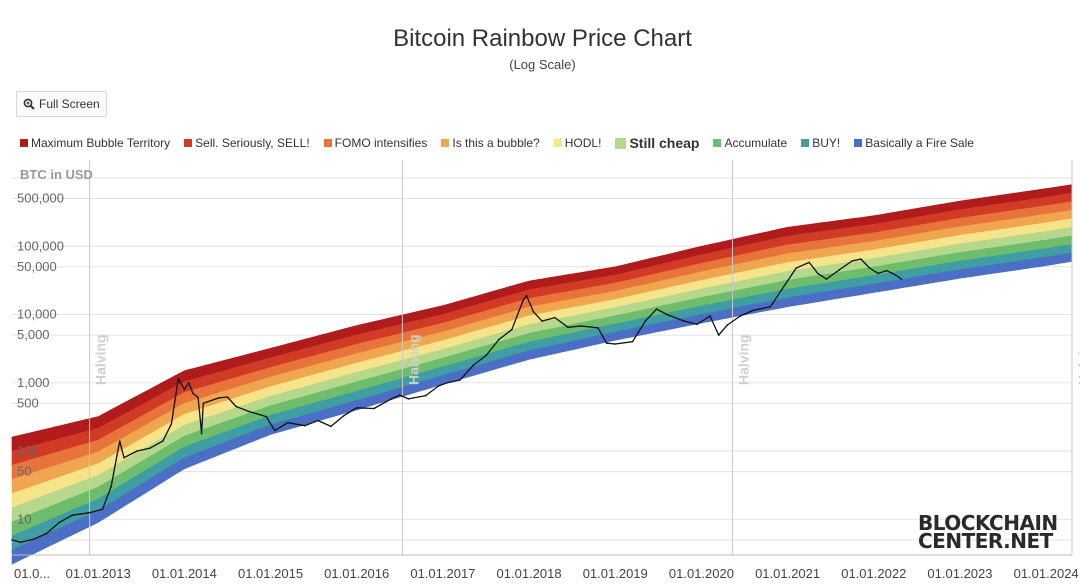  I want to click on x-tick-label: 01.01.2017, so click(442, 573).